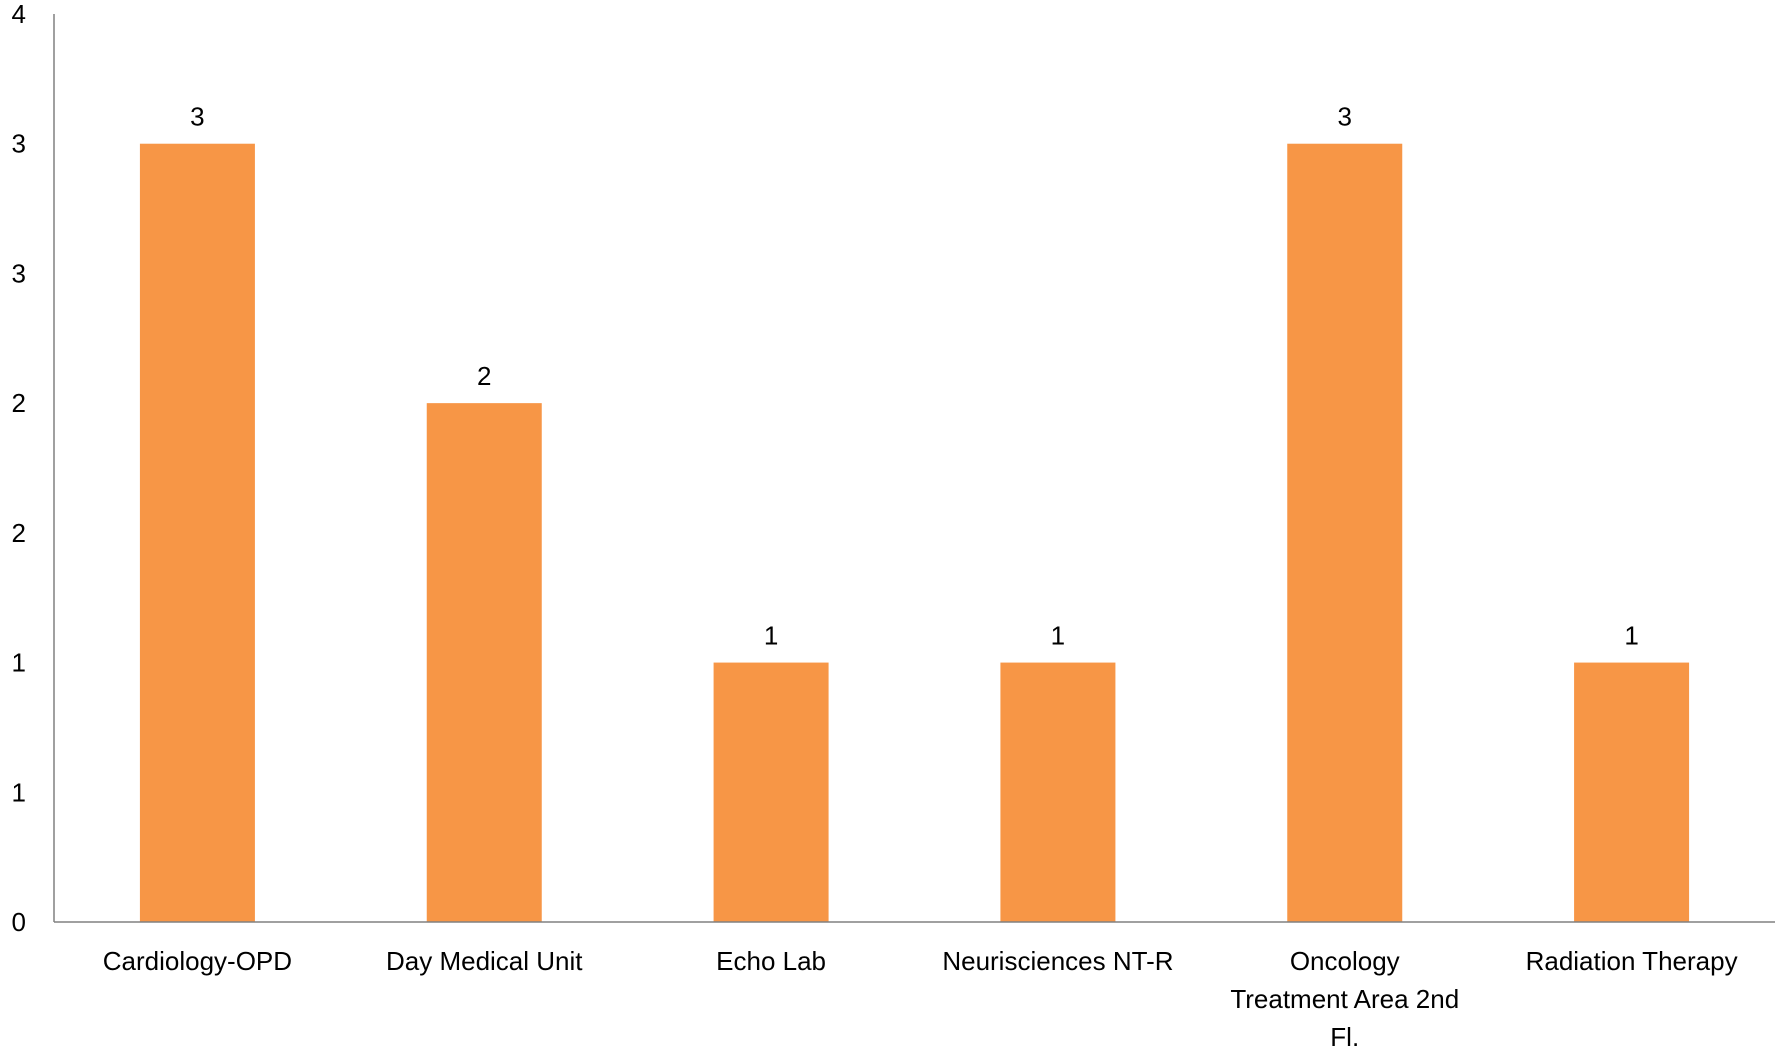 This screenshot has height=1047, width=1775. I want to click on x-tick-label-line: Oncology, so click(1345, 961).